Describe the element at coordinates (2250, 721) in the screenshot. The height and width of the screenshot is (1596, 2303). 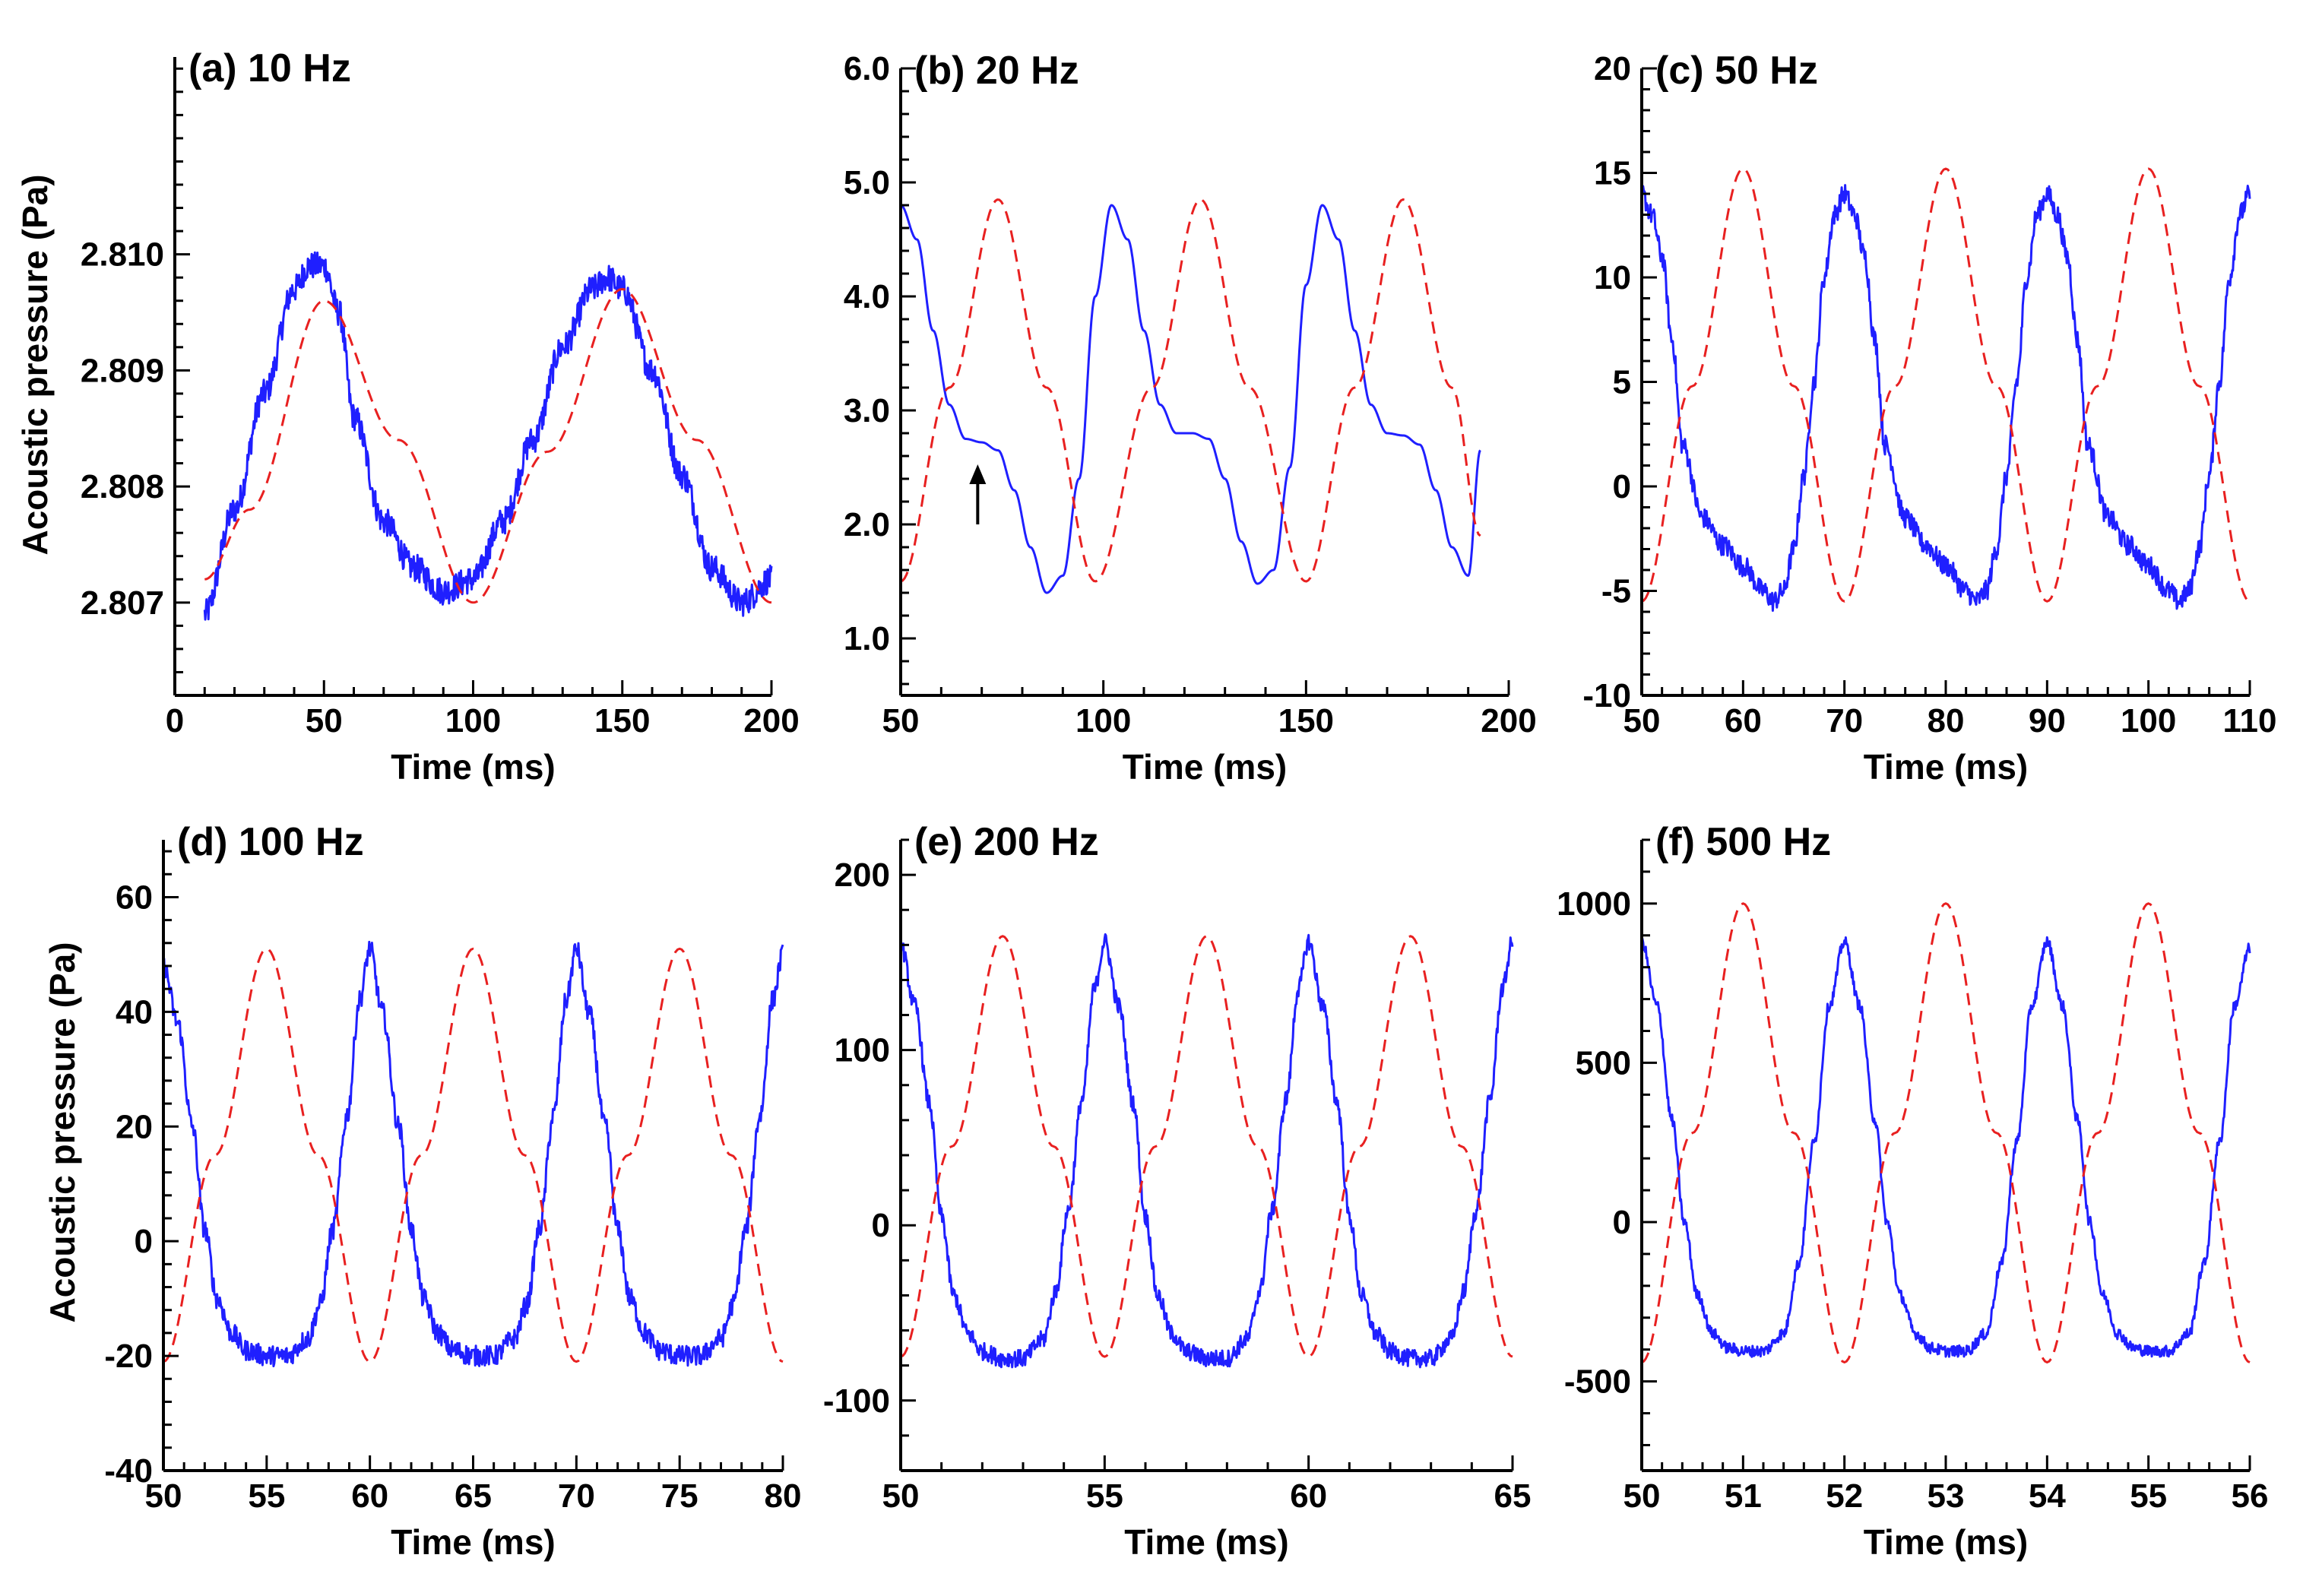
I see `x-tick-label: 110` at that location.